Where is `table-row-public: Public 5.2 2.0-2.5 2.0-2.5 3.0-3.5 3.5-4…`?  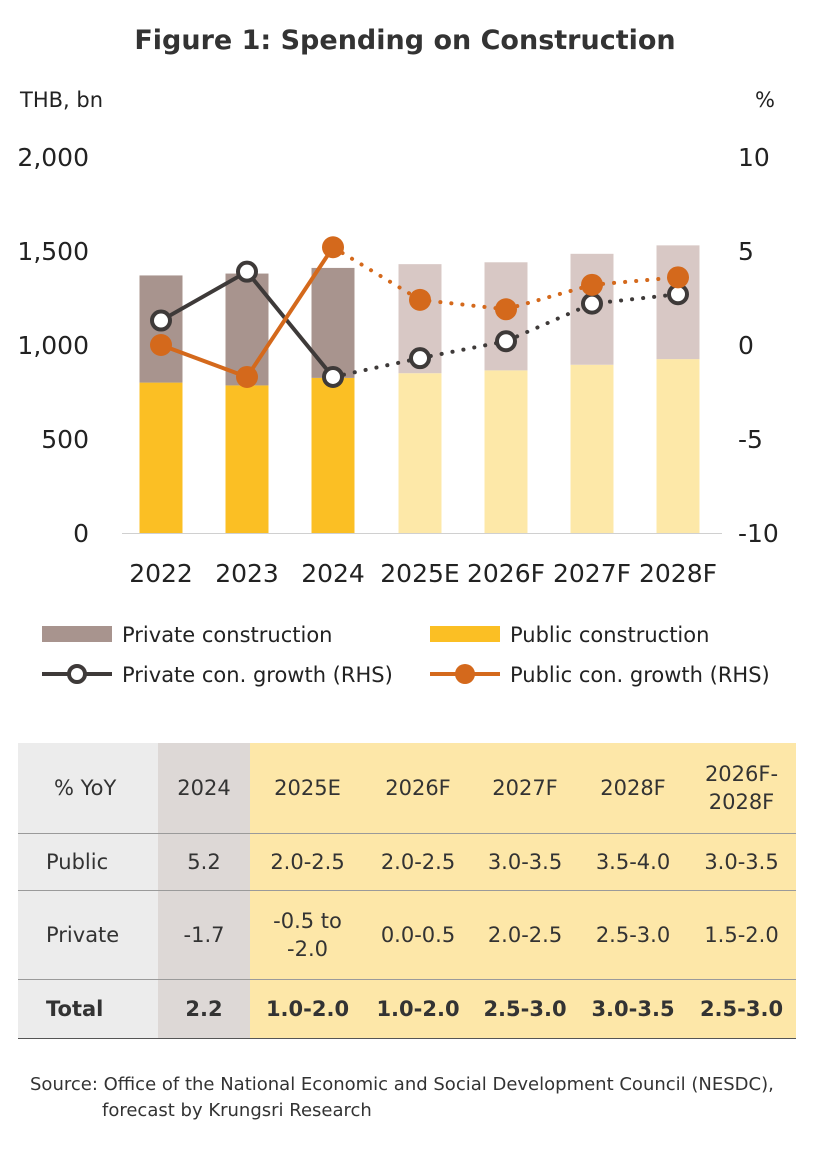 table-row-public: Public 5.2 2.0-2.5 2.0-2.5 3.0-3.5 3.5-4… is located at coordinates (407, 862).